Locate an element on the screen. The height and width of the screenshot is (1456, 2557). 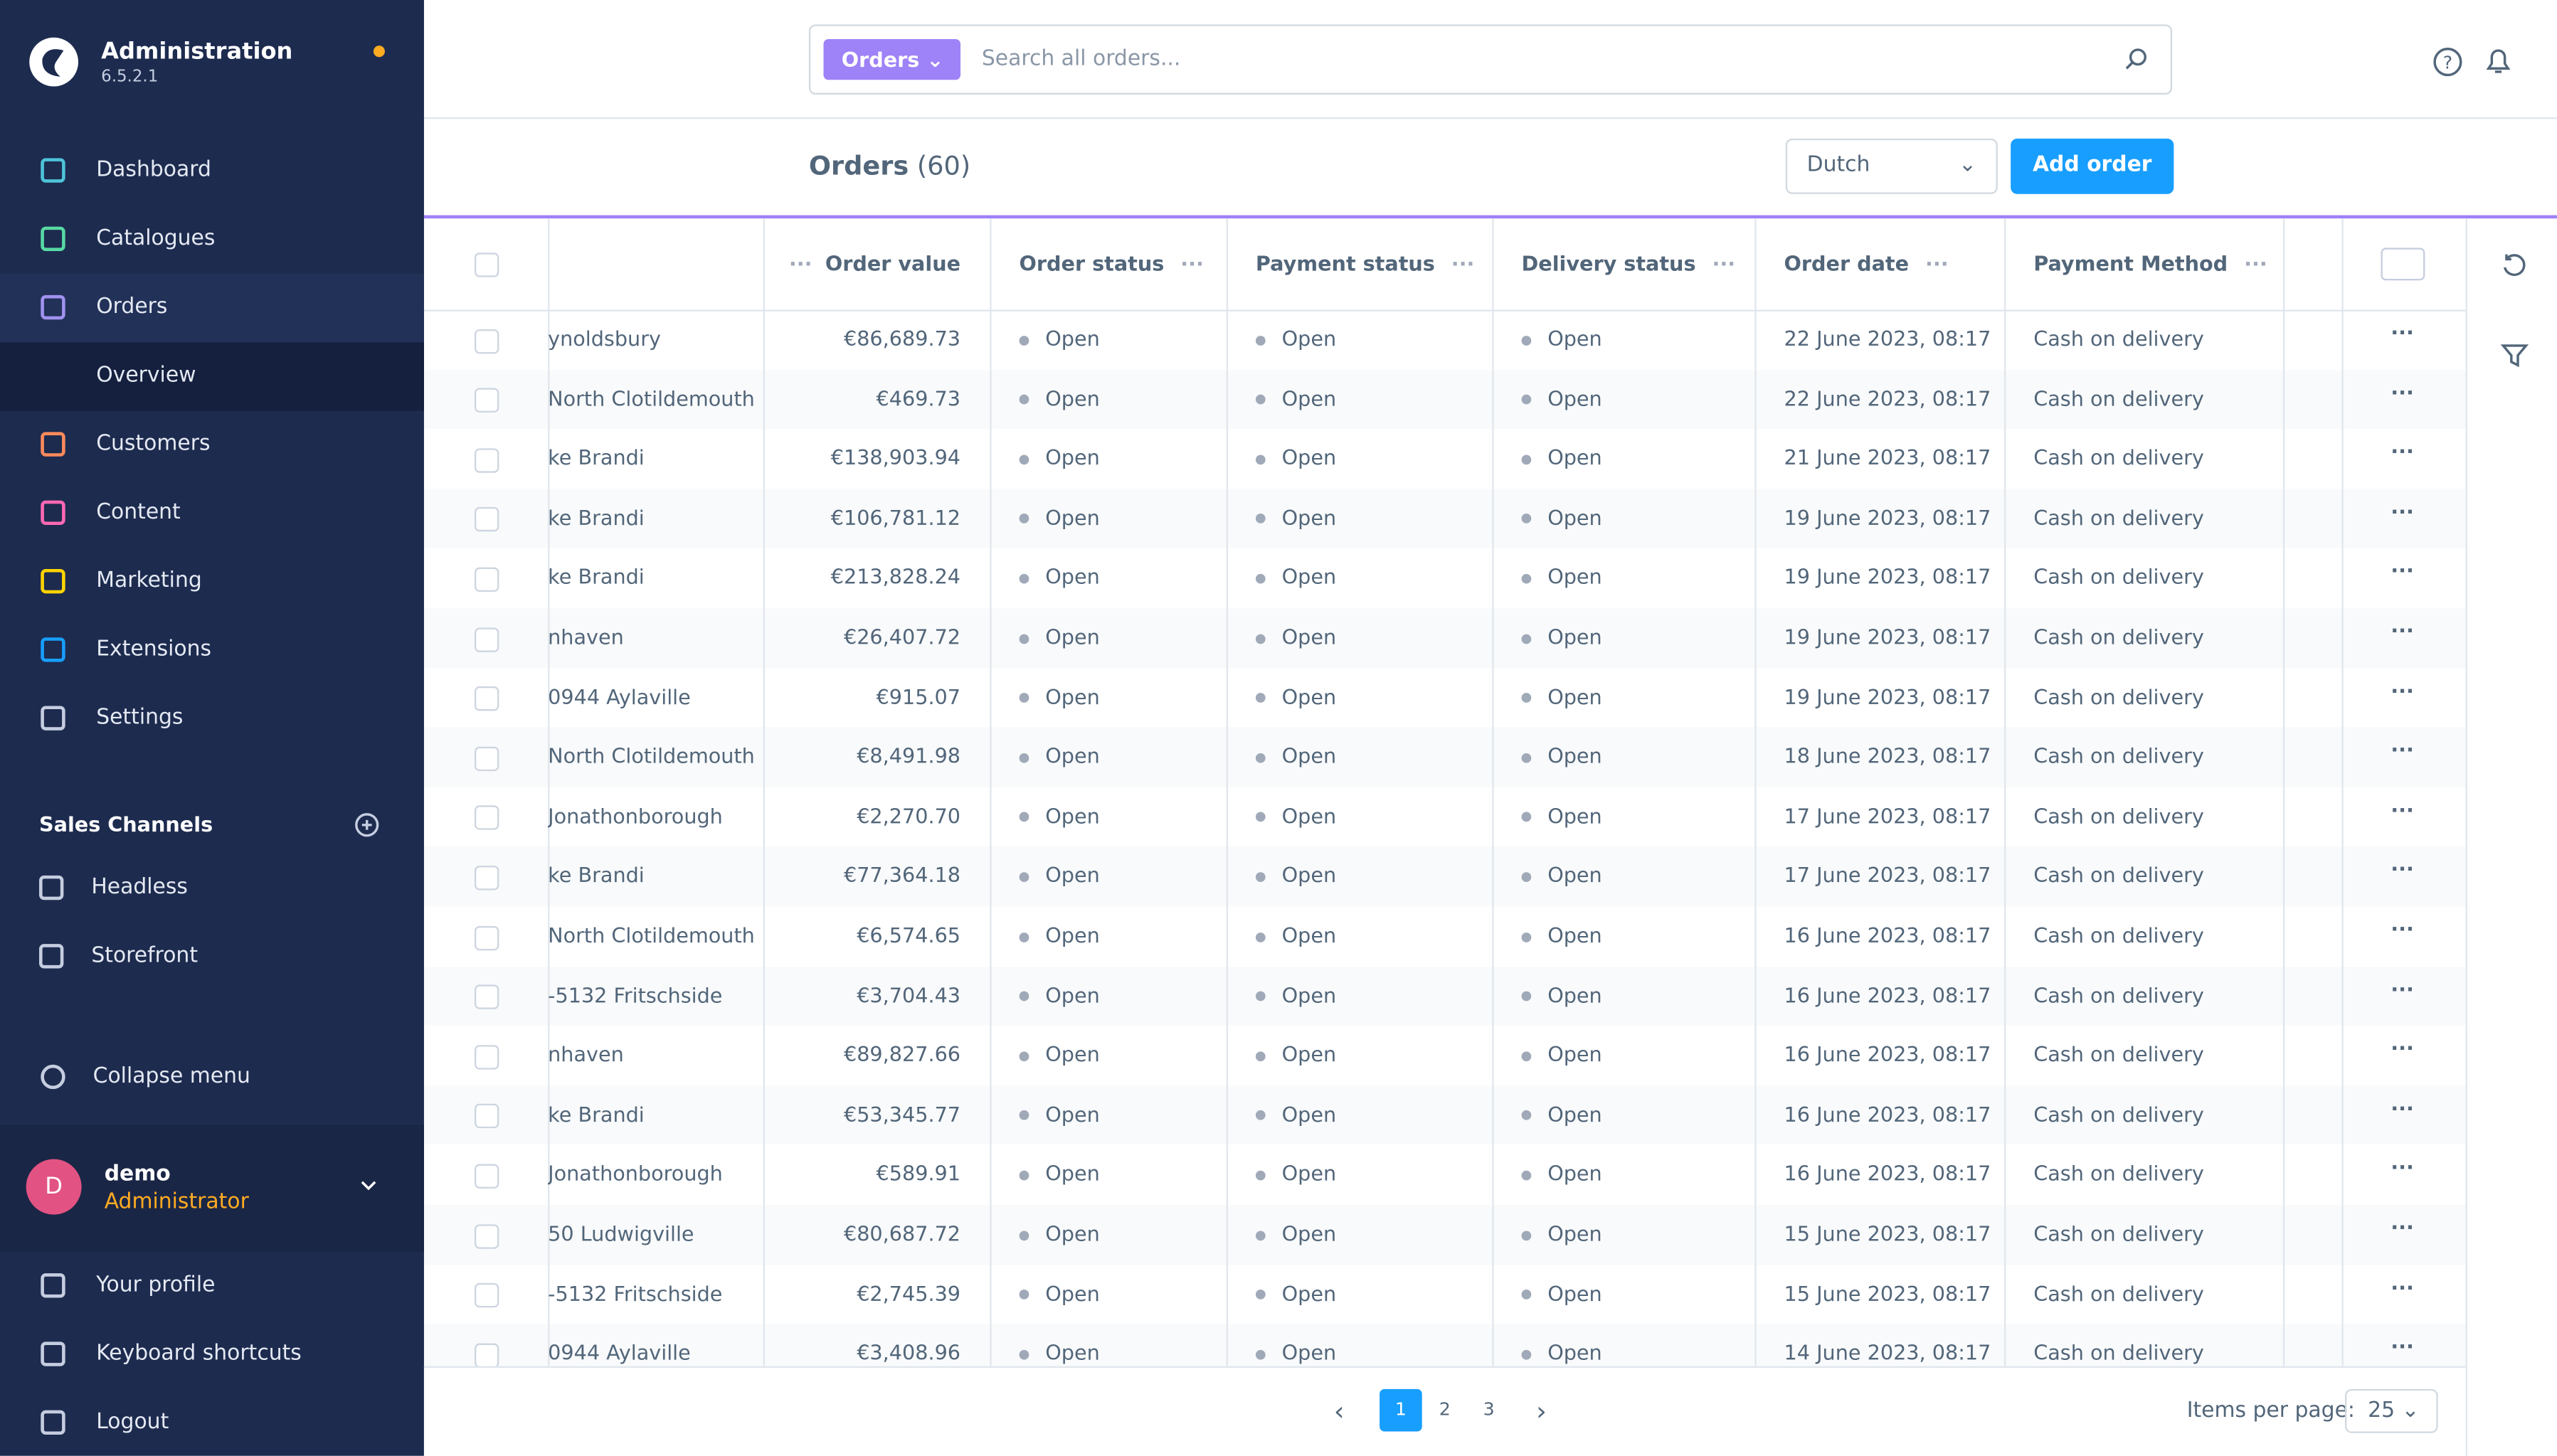
select-all is located at coordinates (486, 265).